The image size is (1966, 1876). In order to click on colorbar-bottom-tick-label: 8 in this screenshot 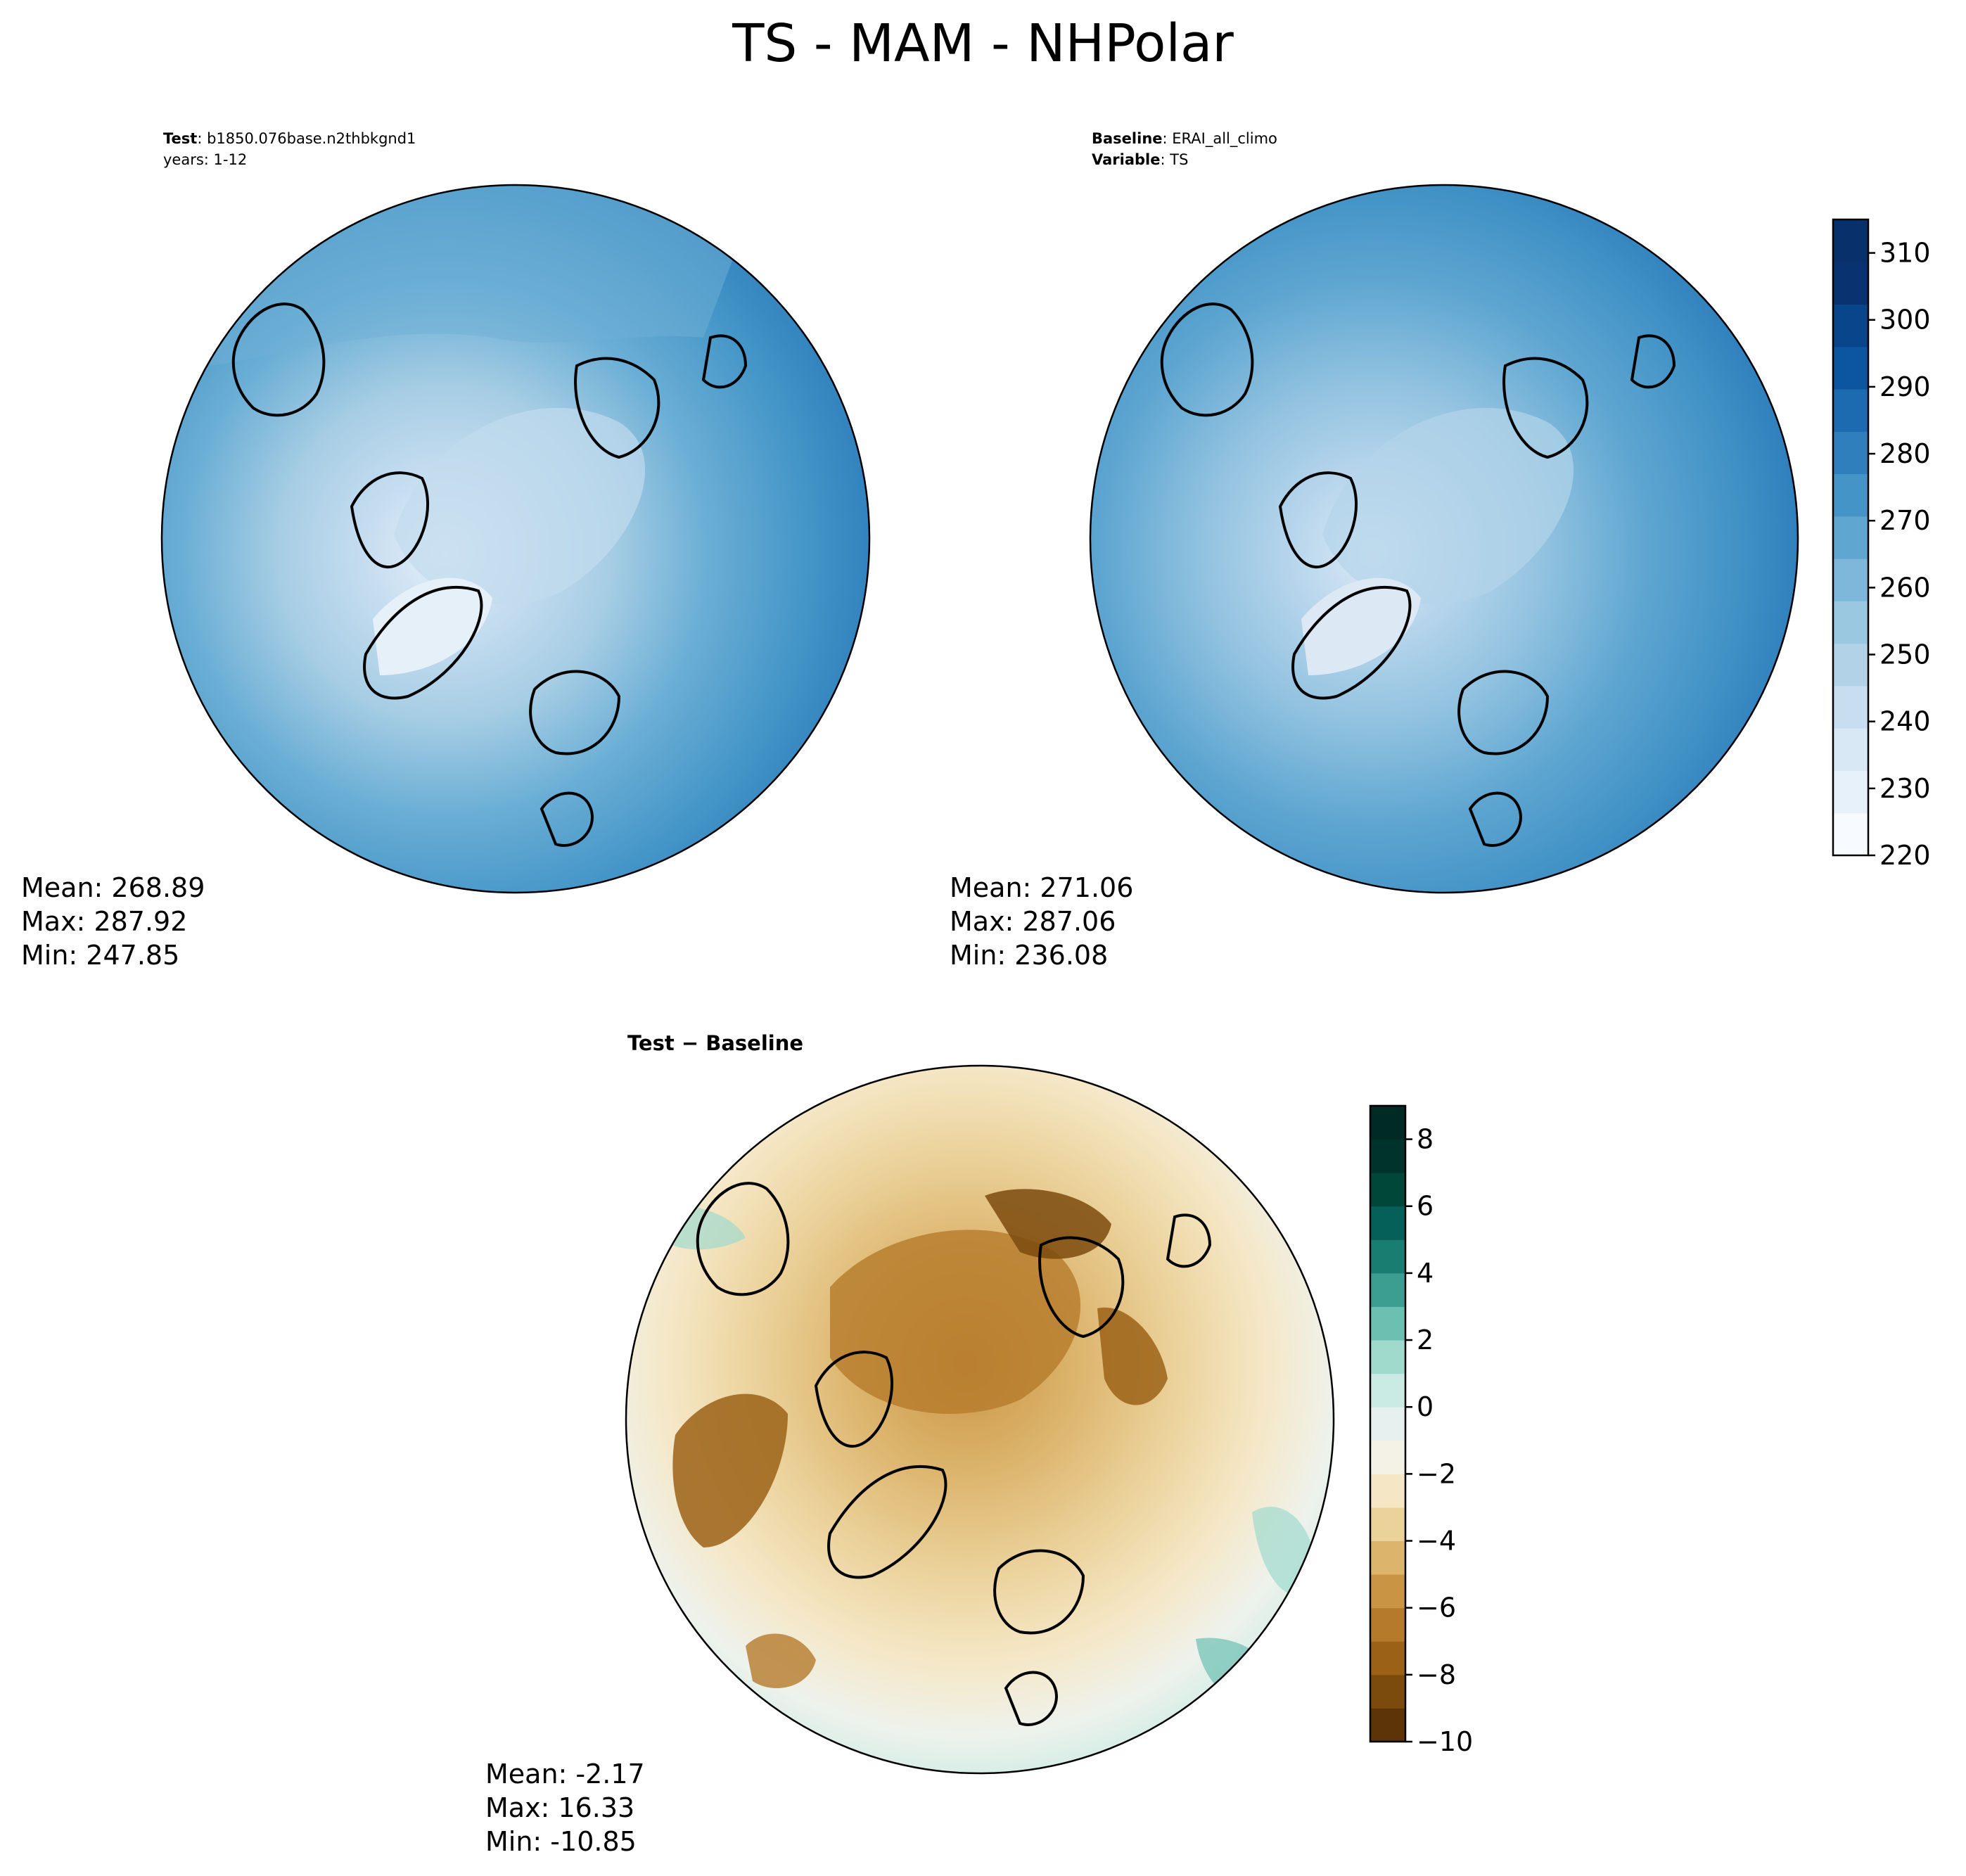, I will do `click(1425, 1139)`.